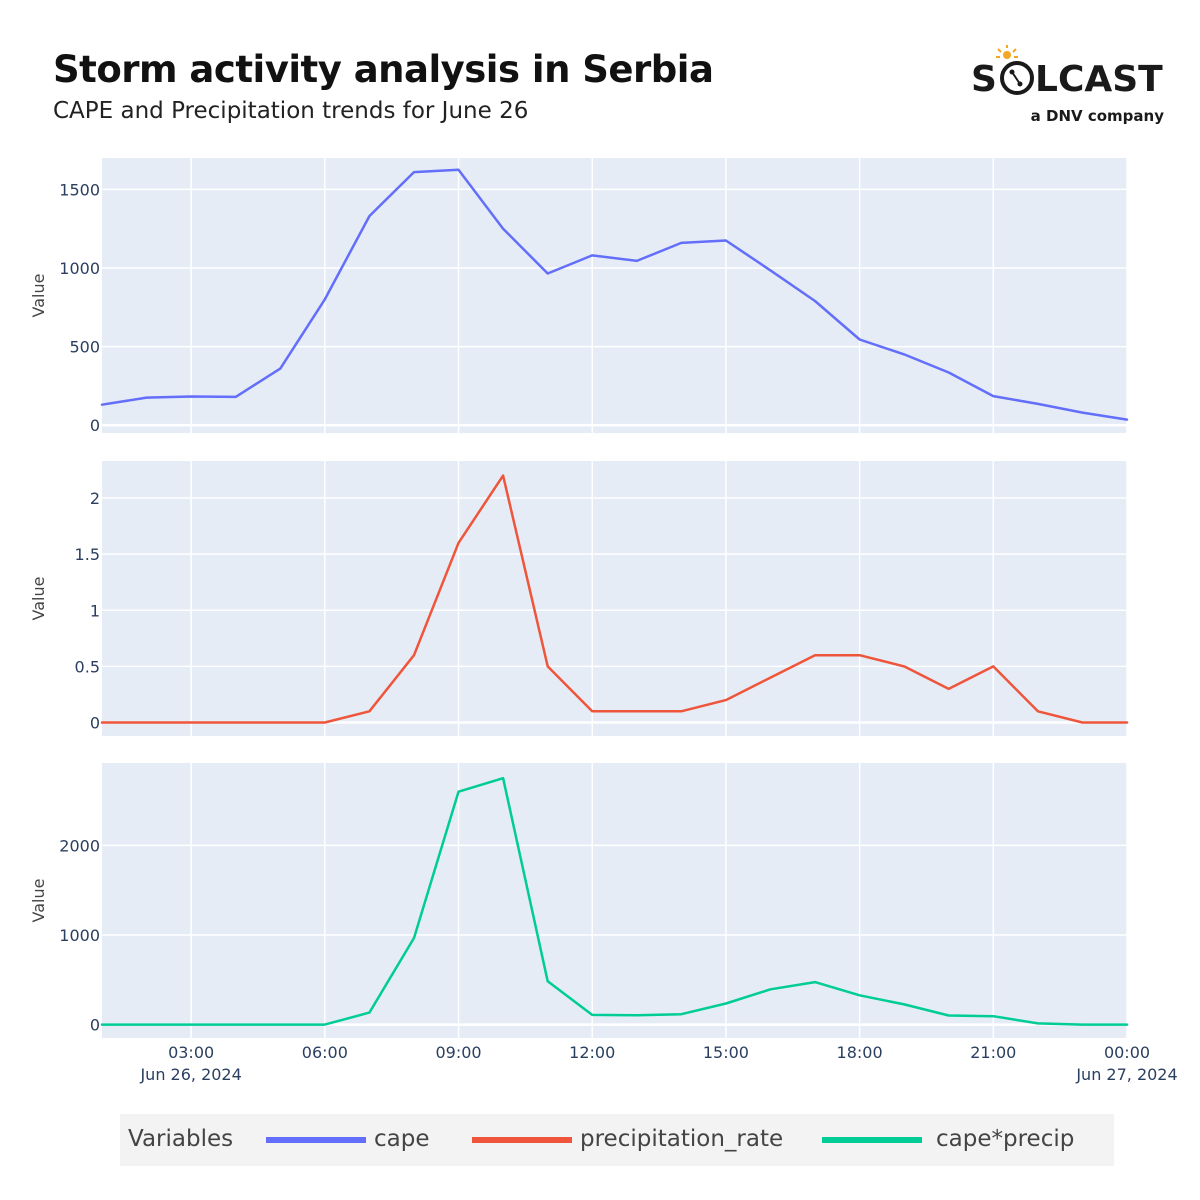  Describe the element at coordinates (1127, 1052) in the screenshot. I see `x-tick-label: 00:00` at that location.